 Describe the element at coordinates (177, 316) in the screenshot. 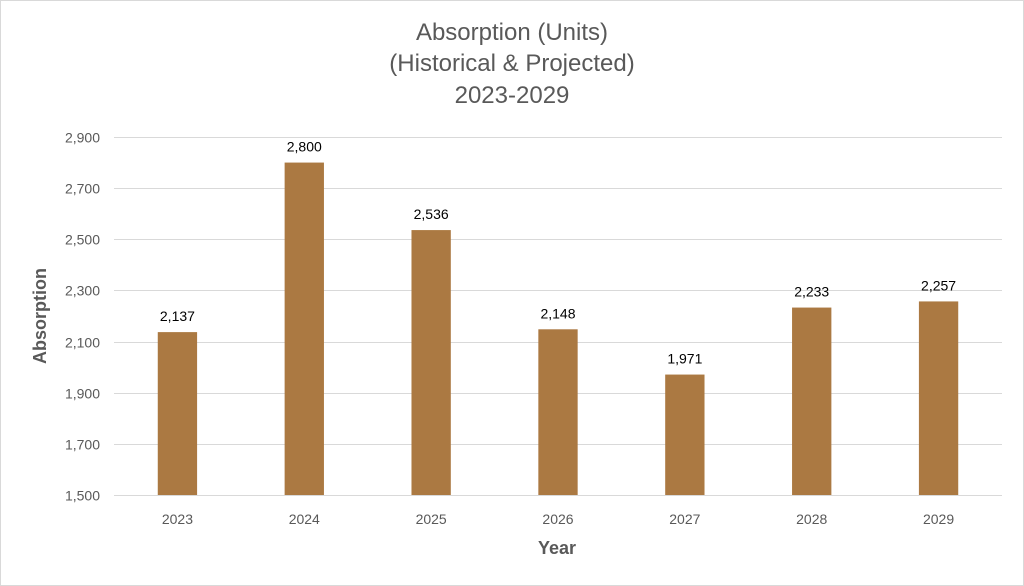

I see `data-label-2023: 2,137` at that location.